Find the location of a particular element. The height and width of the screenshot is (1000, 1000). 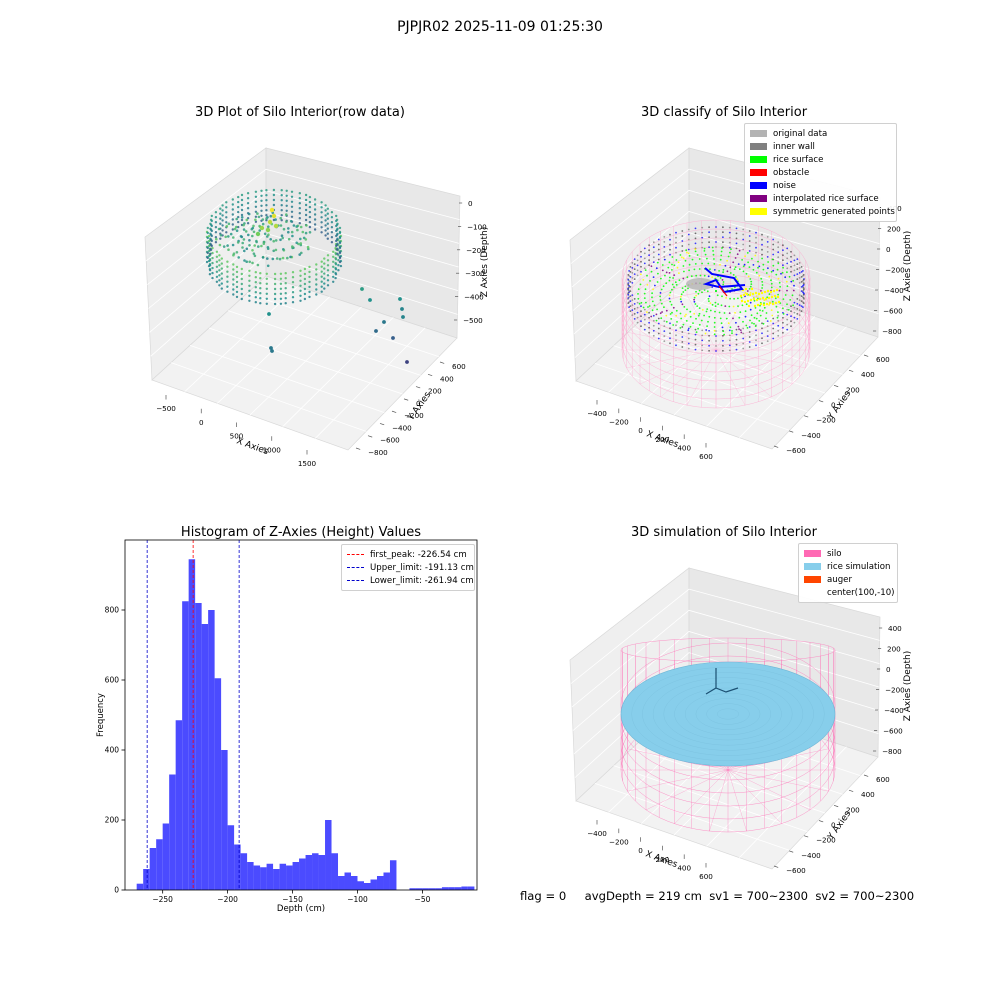

raw-outlier-point is located at coordinates (362, 289).